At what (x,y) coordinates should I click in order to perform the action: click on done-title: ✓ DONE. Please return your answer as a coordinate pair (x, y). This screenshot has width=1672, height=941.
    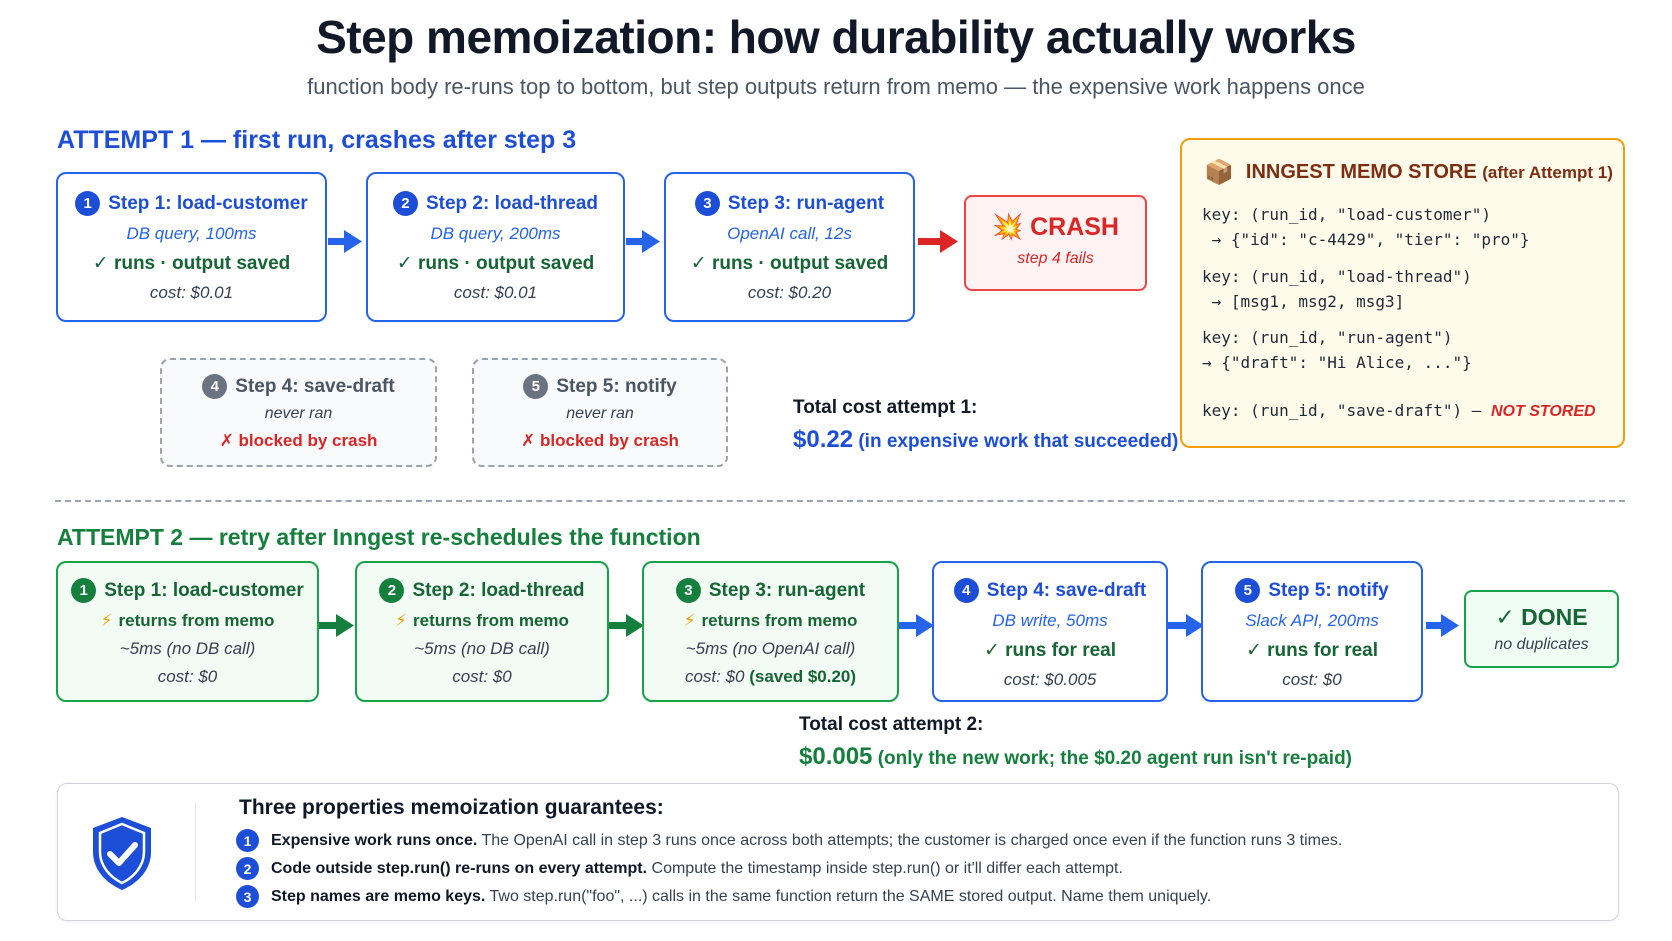
    Looking at the image, I should click on (1541, 617).